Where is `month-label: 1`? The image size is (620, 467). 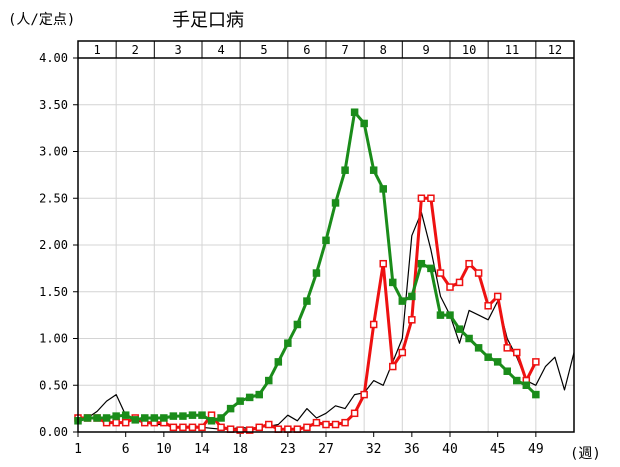
month-label: 1 is located at coordinates (96, 50).